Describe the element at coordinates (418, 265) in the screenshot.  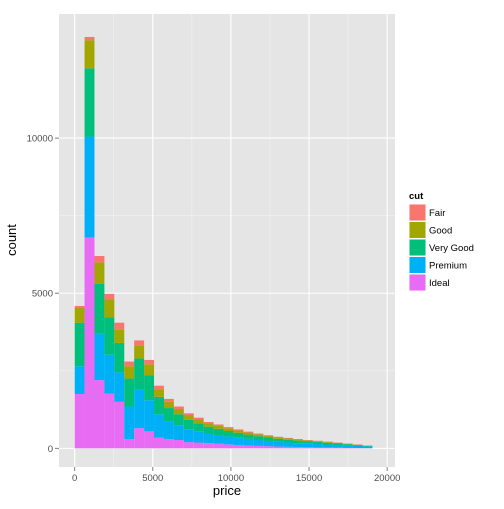
I see `legend-key-premium` at that location.